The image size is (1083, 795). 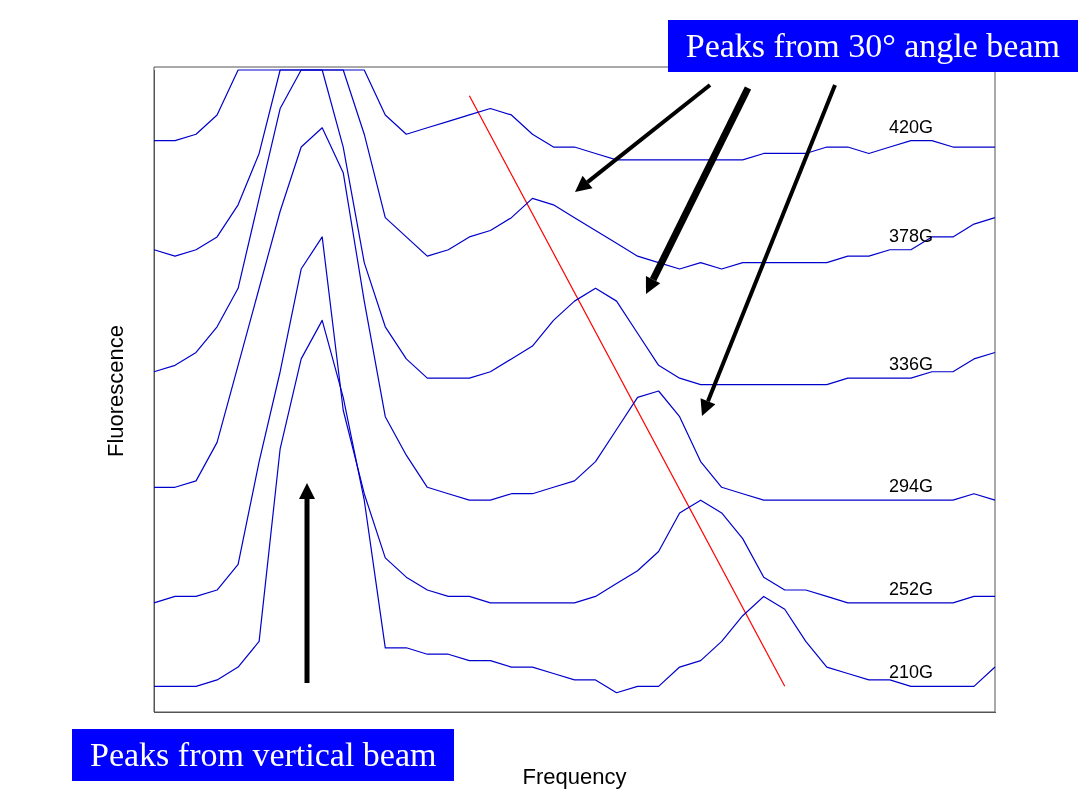 I want to click on text: Peaks from 30° angle beam, so click(x=872, y=46).